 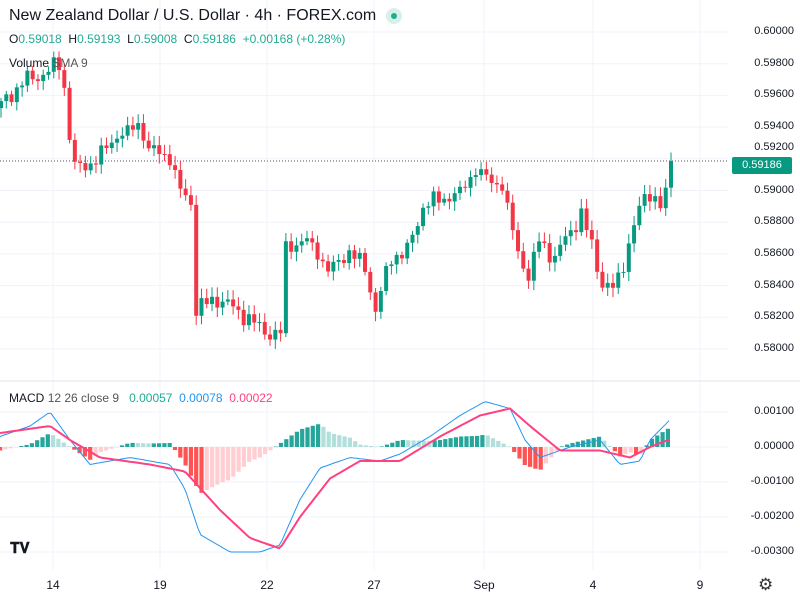 What do you see at coordinates (374, 585) in the screenshot?
I see `time-tick: 27` at bounding box center [374, 585].